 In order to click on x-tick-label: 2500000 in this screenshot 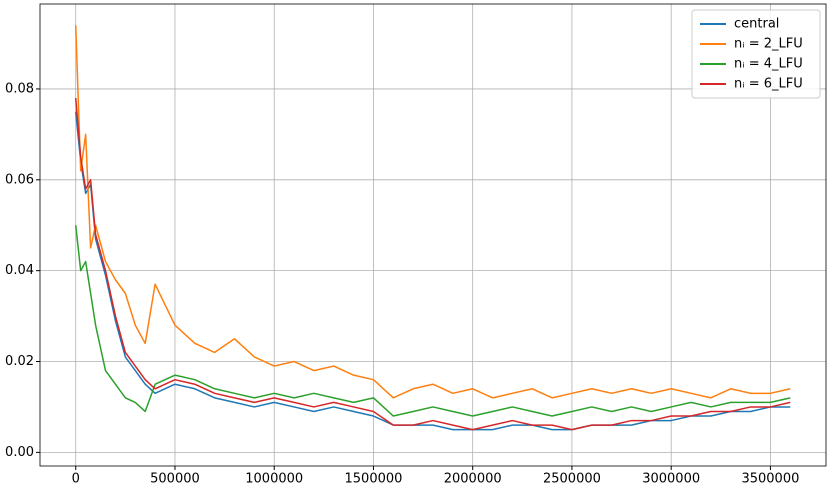, I will do `click(572, 479)`.